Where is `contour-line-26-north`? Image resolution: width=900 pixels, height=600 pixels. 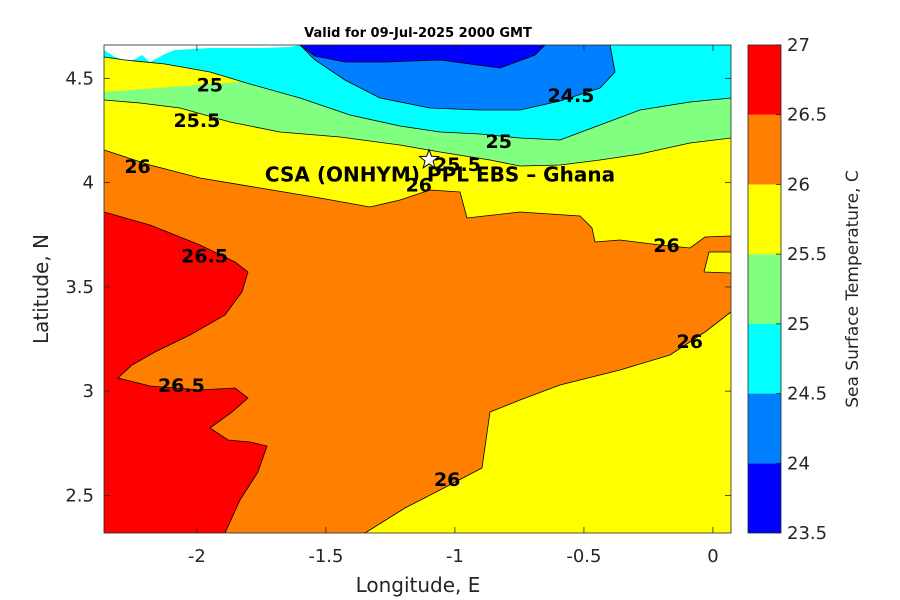
contour-line-26-north is located at coordinates (417, 199).